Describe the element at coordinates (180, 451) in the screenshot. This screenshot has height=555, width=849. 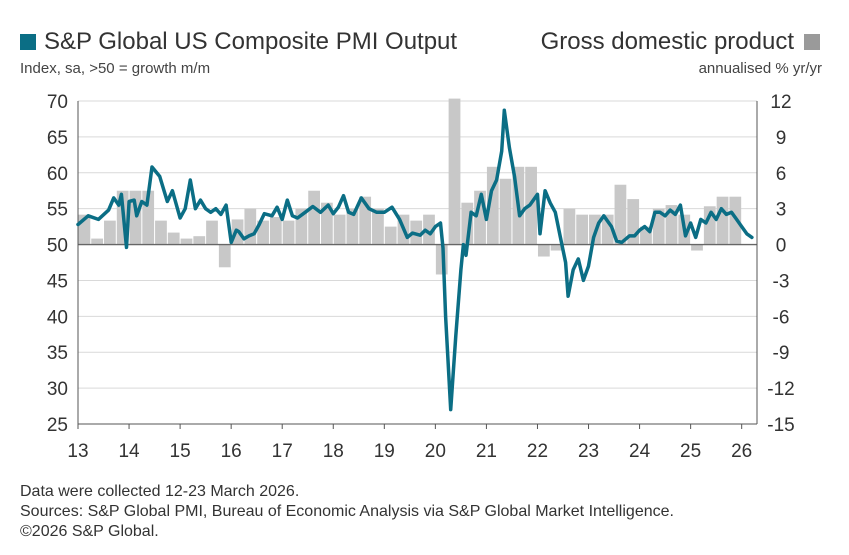
I see `x-tick-label: 15` at that location.